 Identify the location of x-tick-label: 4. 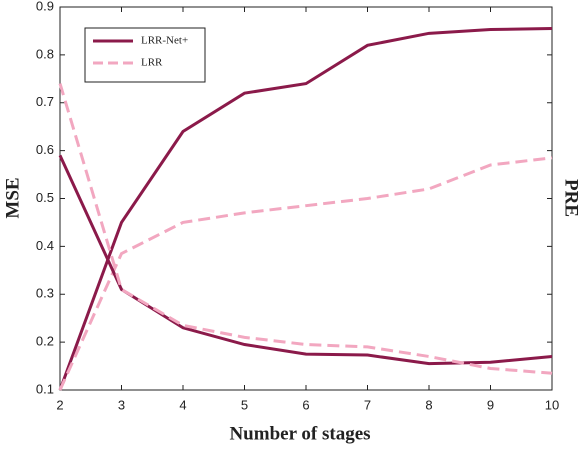
(182, 404).